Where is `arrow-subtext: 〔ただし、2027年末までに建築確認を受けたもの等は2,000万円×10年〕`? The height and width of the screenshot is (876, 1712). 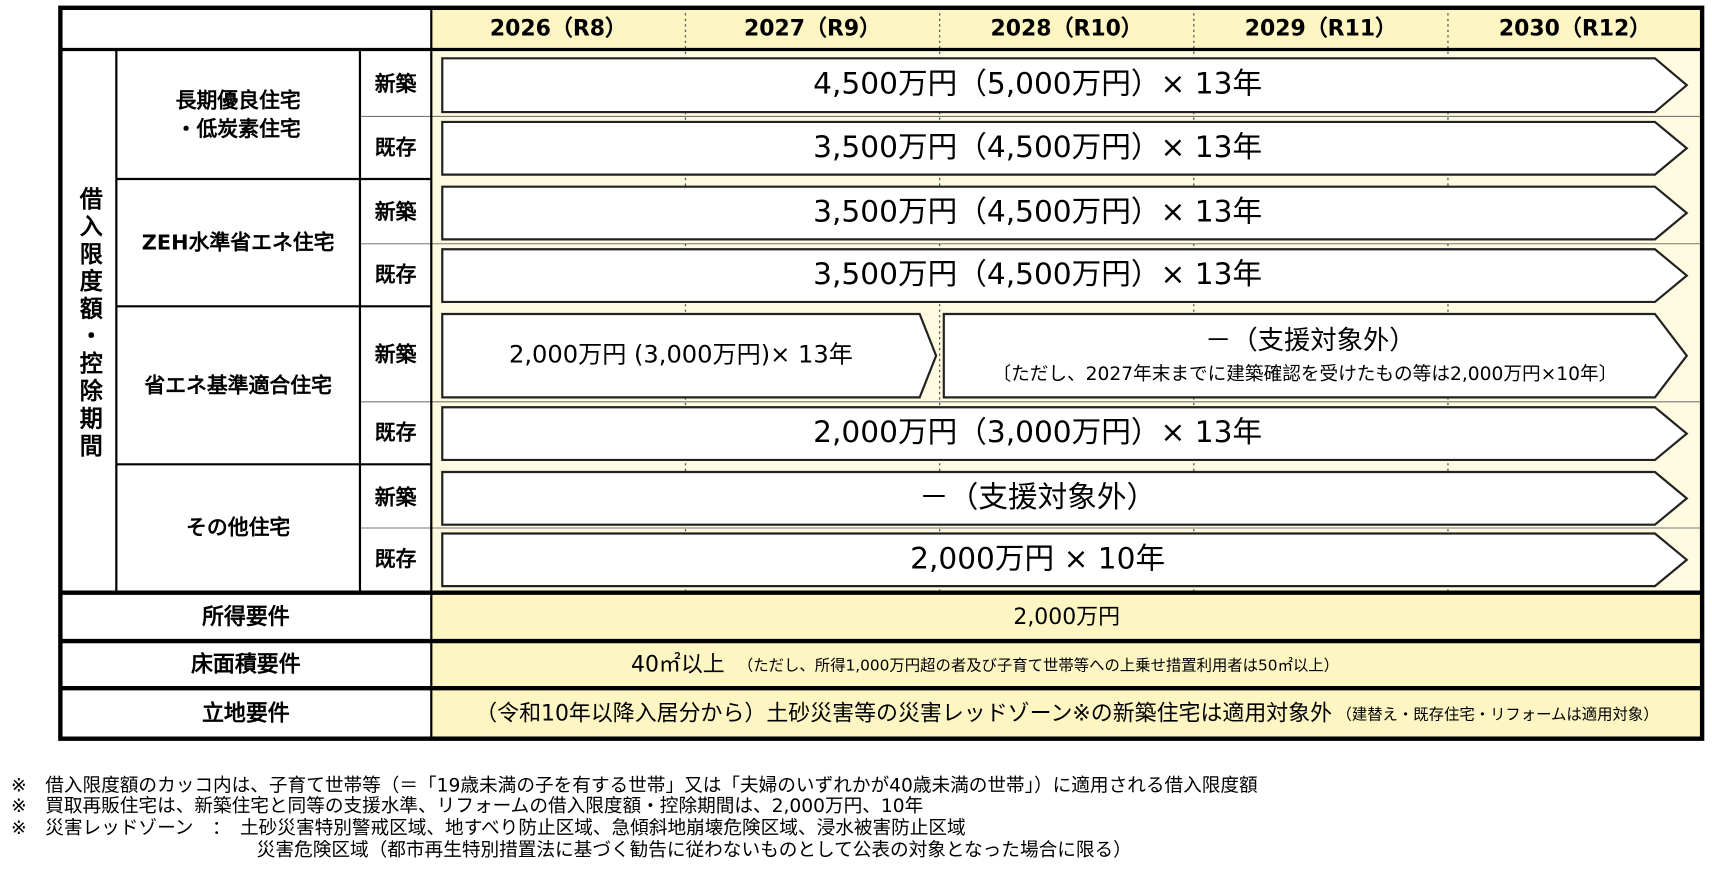
arrow-subtext: 〔ただし、2027年末までに建築確認を受けたもの等は2,000万円×10年〕 is located at coordinates (1304, 374).